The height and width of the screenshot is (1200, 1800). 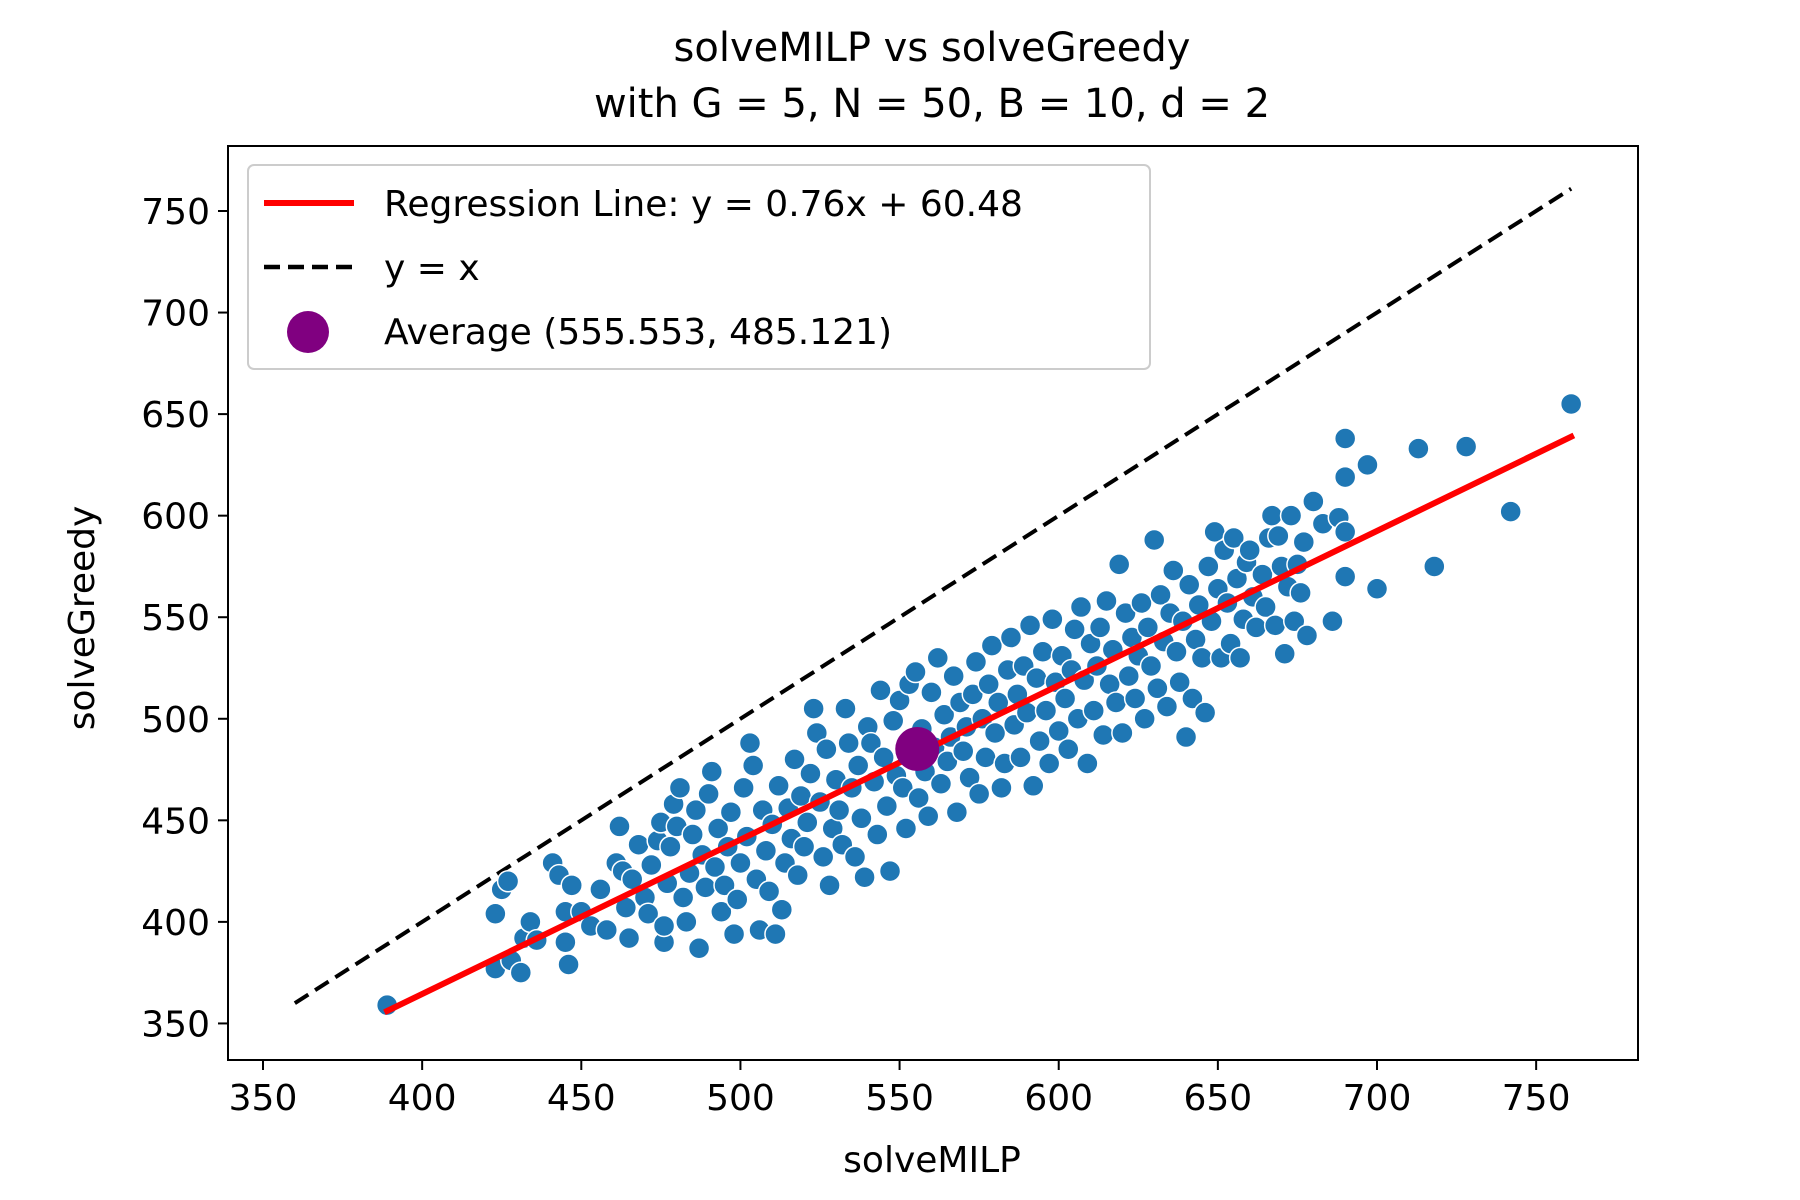 I want to click on legend-box, so click(x=699, y=267).